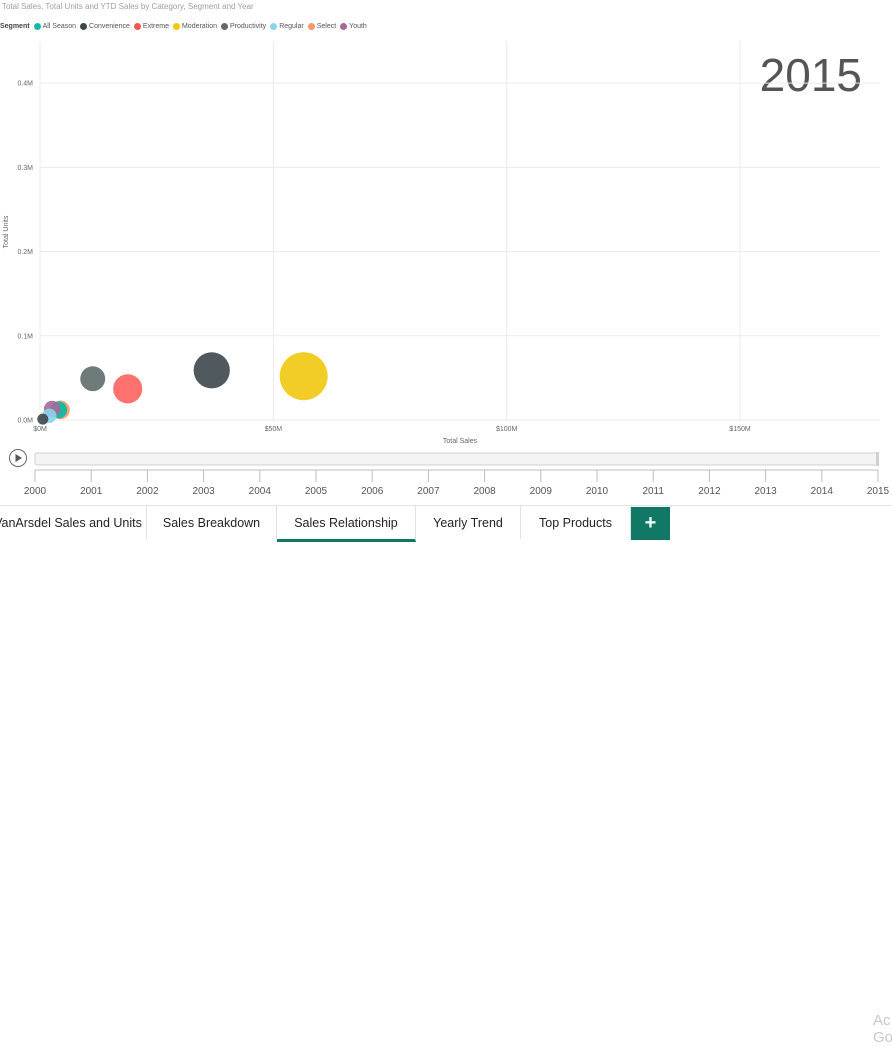  What do you see at coordinates (40, 429) in the screenshot?
I see `x-tick-label: $0M` at bounding box center [40, 429].